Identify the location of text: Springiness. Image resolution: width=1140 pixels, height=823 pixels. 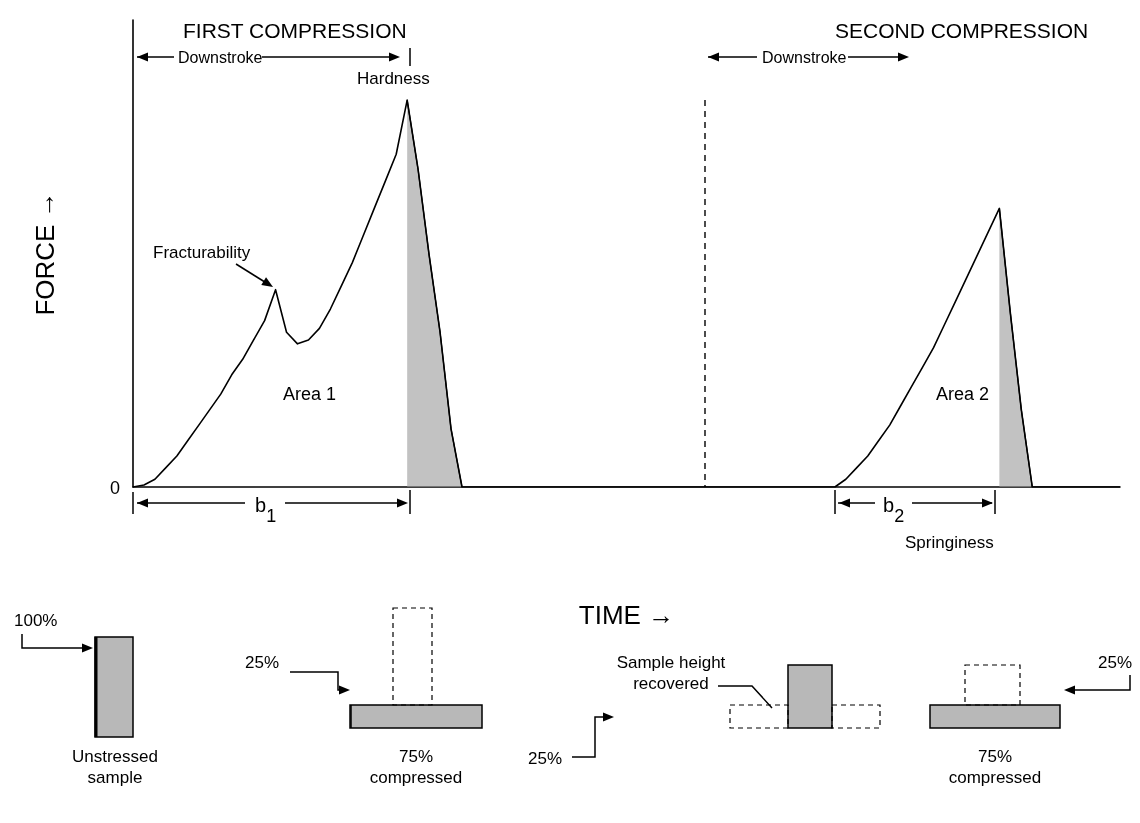
(949, 542).